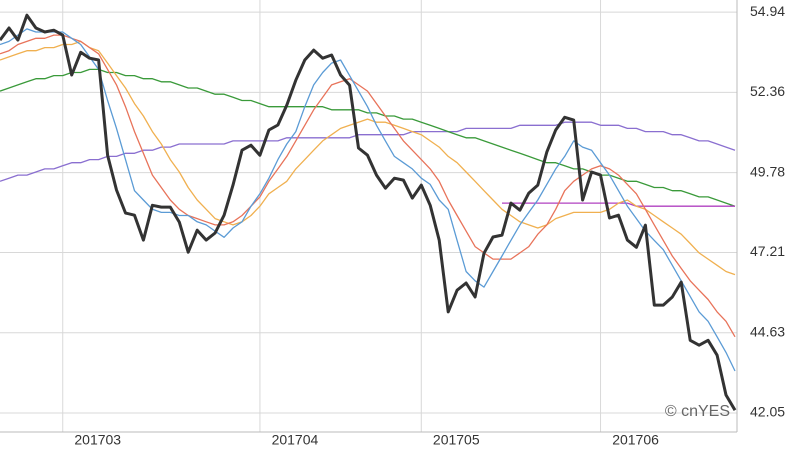 Image resolution: width=800 pixels, height=450 pixels. I want to click on y-tick-label: 52.36, so click(767, 91).